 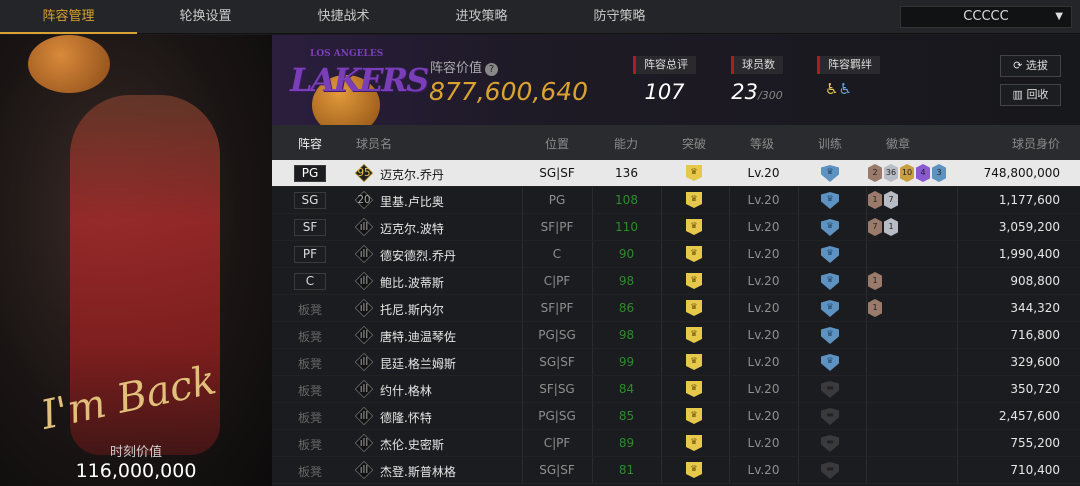 I want to click on badge-list: 1, so click(x=875, y=281).